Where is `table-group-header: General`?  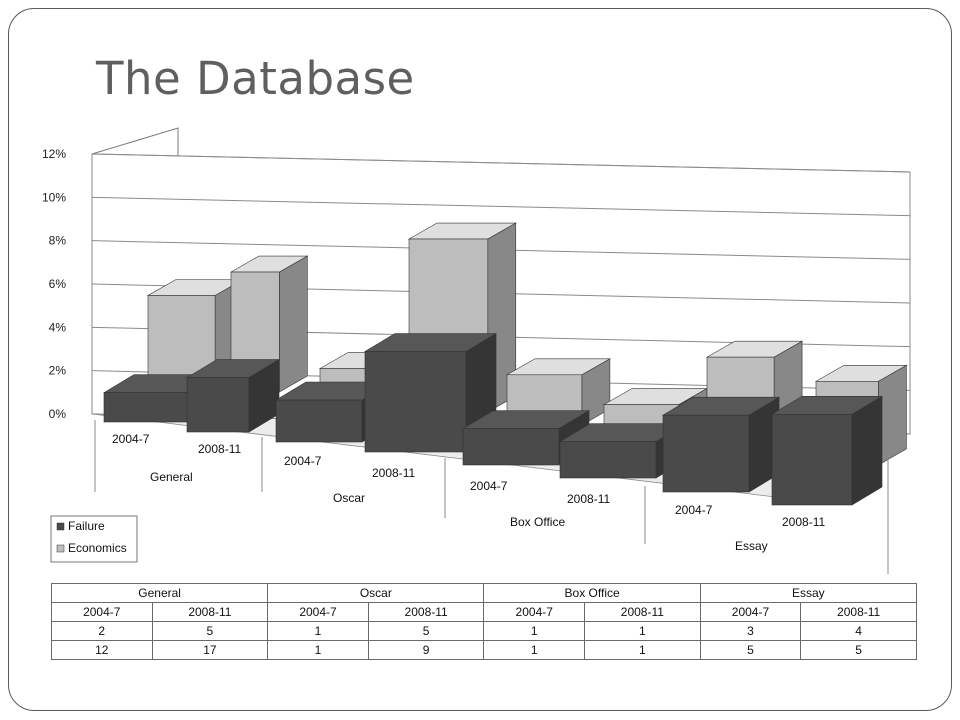 table-group-header: General is located at coordinates (159, 593).